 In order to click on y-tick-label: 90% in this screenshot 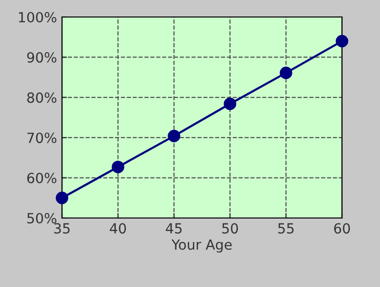, I will do `click(41, 57)`.